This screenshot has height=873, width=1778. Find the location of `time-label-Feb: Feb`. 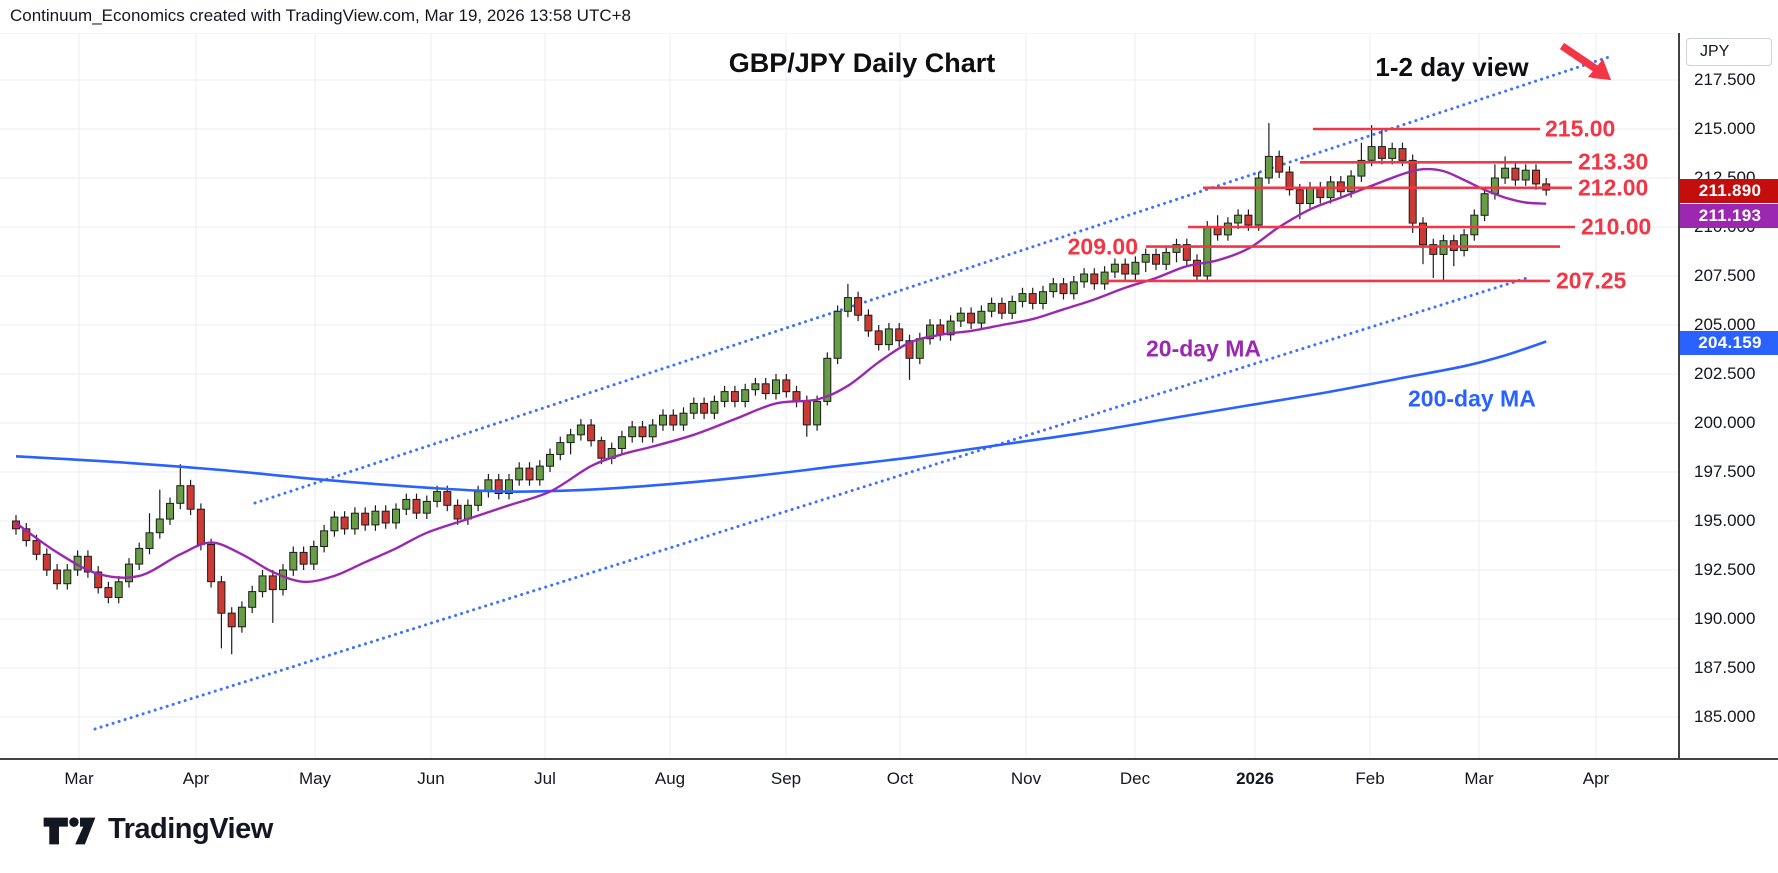

time-label-Feb: Feb is located at coordinates (1370, 778).